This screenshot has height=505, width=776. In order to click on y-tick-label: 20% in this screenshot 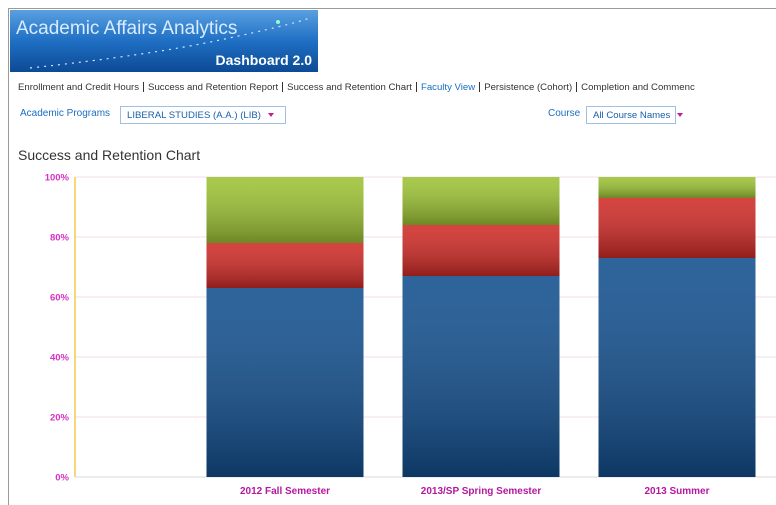, I will do `click(60, 418)`.